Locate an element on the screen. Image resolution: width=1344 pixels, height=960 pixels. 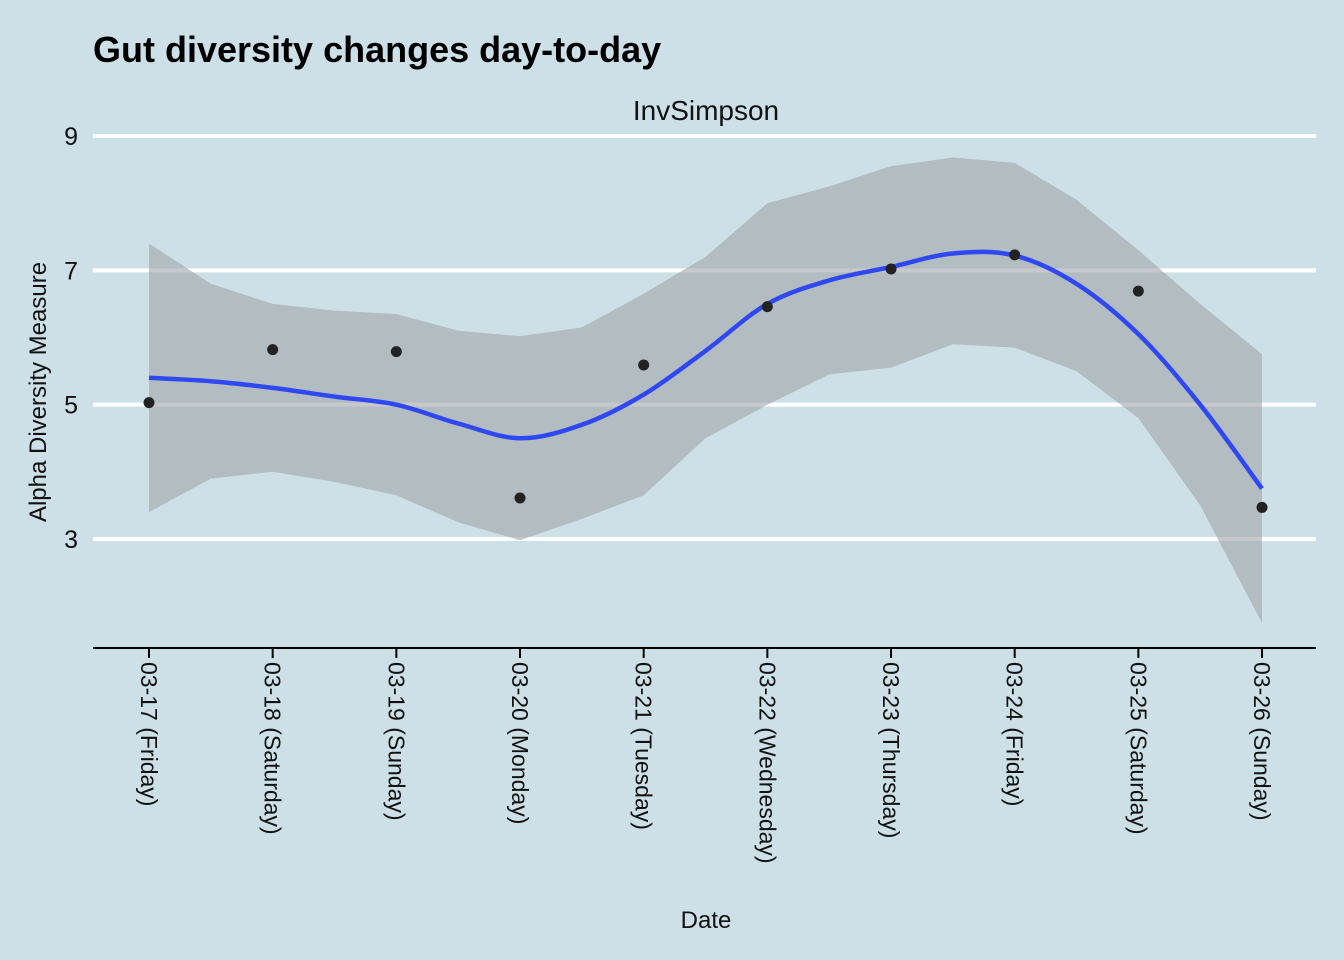
x-tick-label-4: 03-20 (Monday) is located at coordinates (520, 743).